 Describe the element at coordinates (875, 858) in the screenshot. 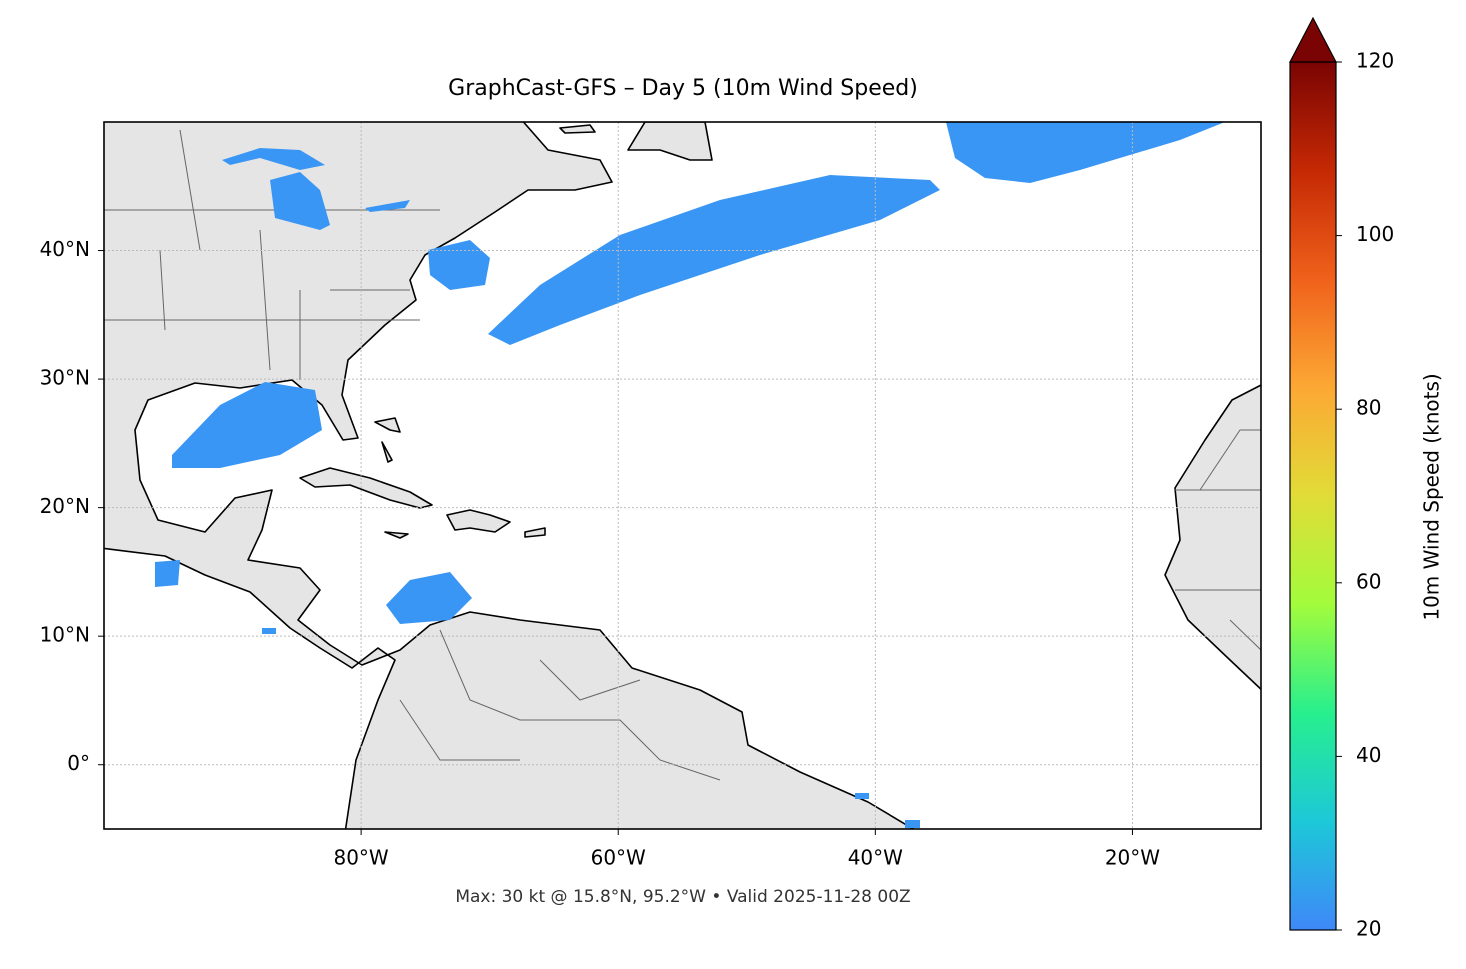

I see `x-tick-label: 40°W` at that location.